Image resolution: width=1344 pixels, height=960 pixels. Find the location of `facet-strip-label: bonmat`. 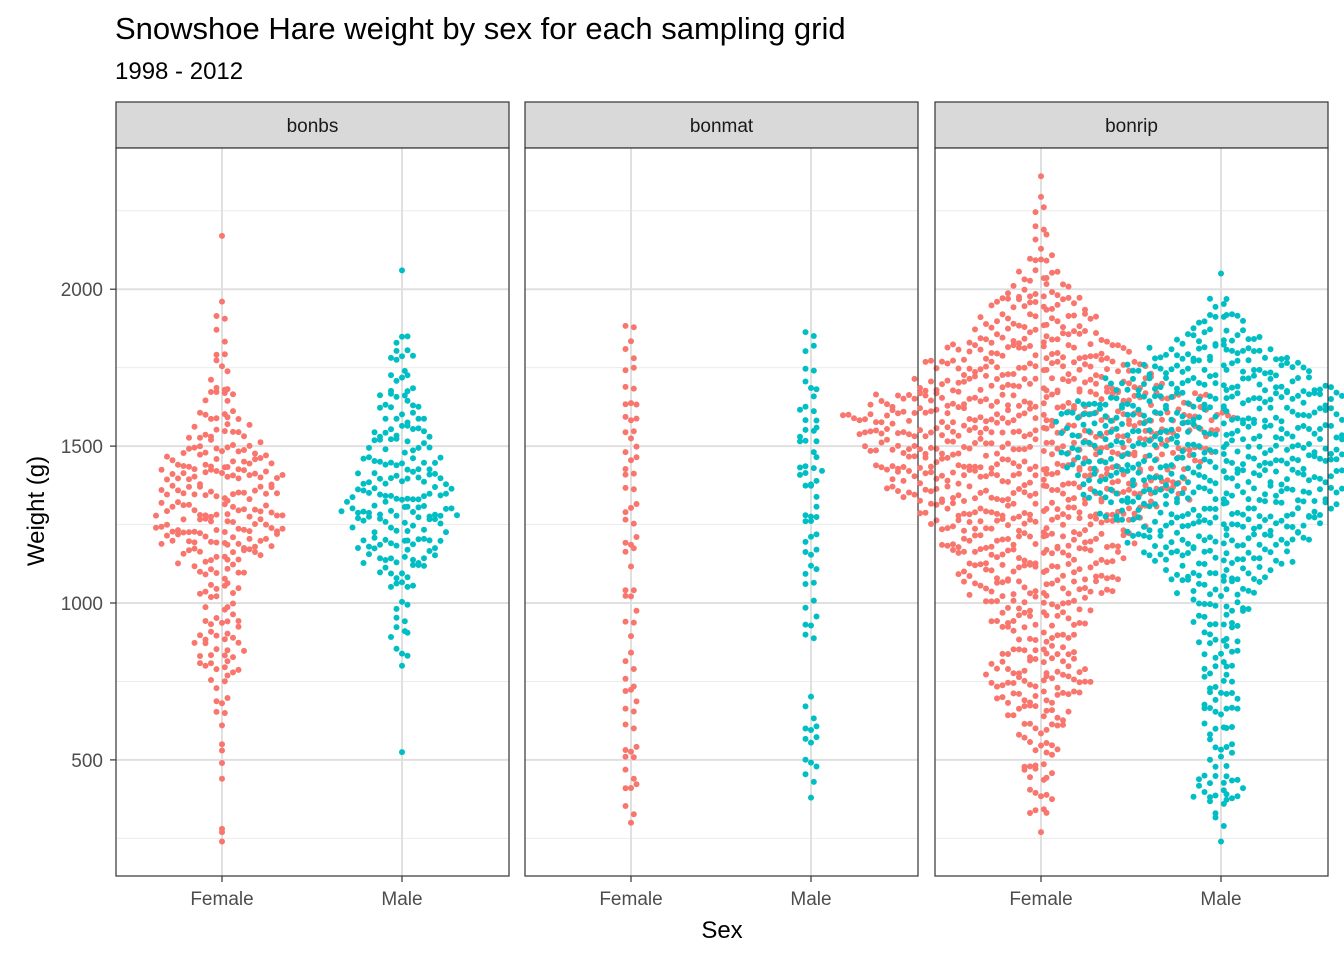

facet-strip-label: bonmat is located at coordinates (722, 126).